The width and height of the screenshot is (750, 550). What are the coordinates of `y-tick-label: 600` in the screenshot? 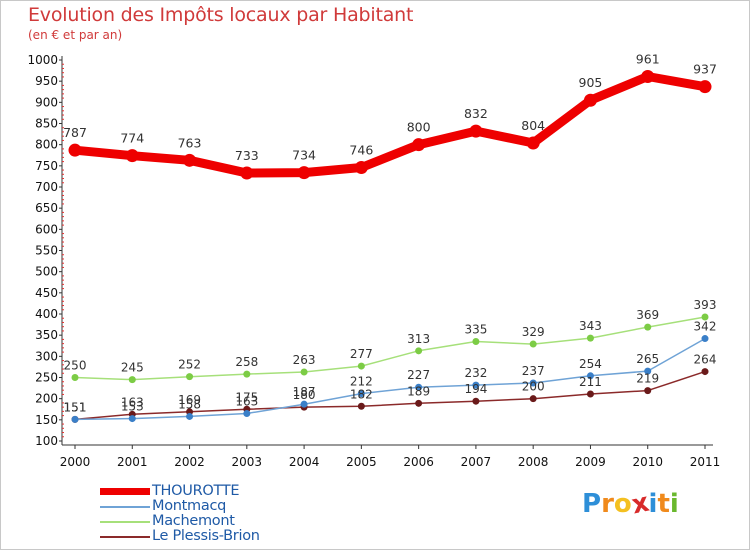 It's located at (46, 229).